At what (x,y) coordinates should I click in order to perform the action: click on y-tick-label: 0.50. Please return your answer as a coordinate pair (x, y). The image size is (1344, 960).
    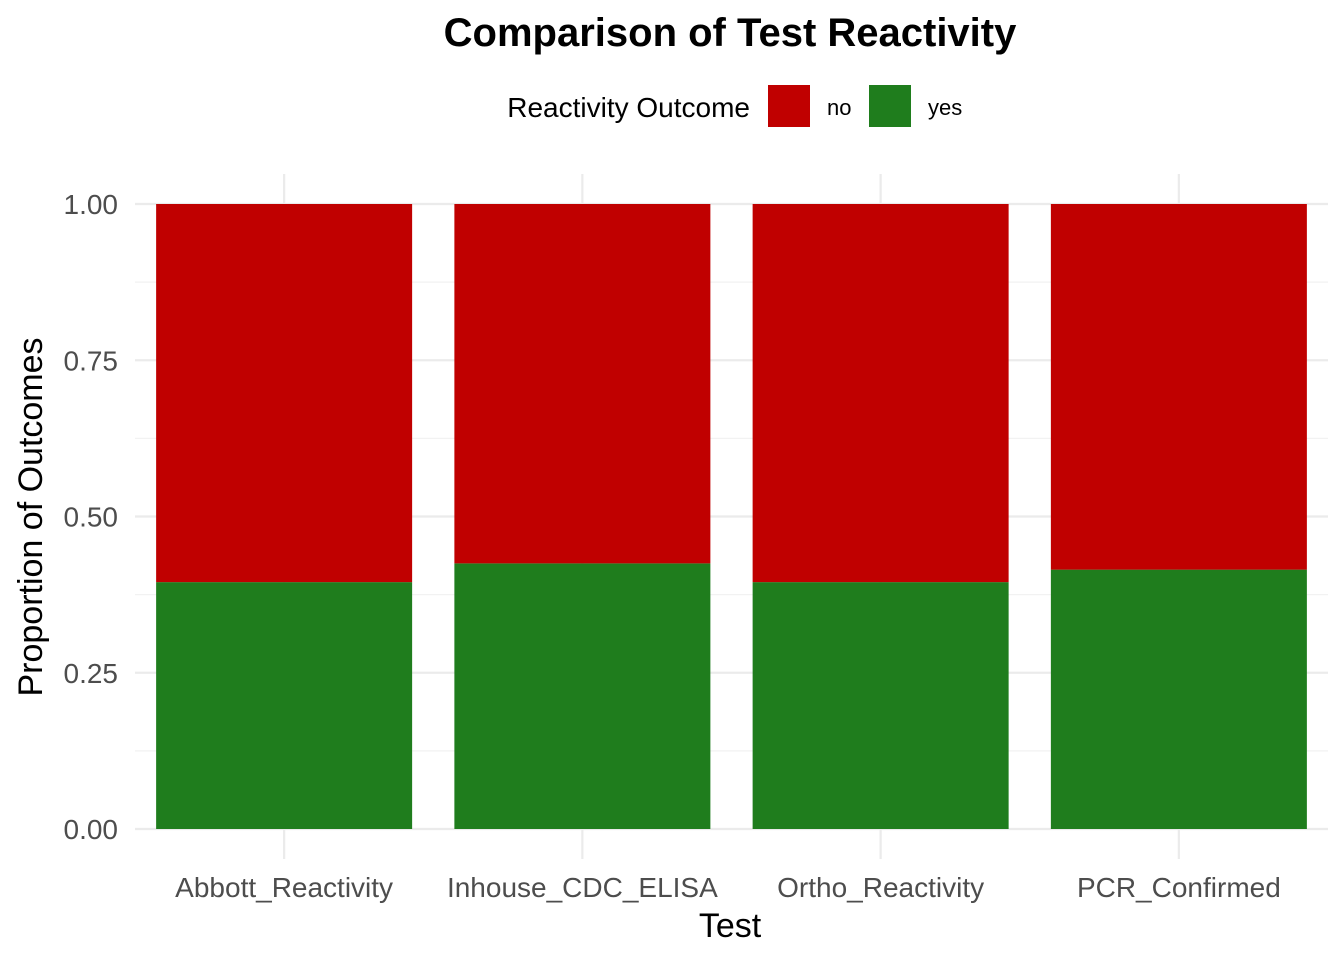
    Looking at the image, I should click on (91, 517).